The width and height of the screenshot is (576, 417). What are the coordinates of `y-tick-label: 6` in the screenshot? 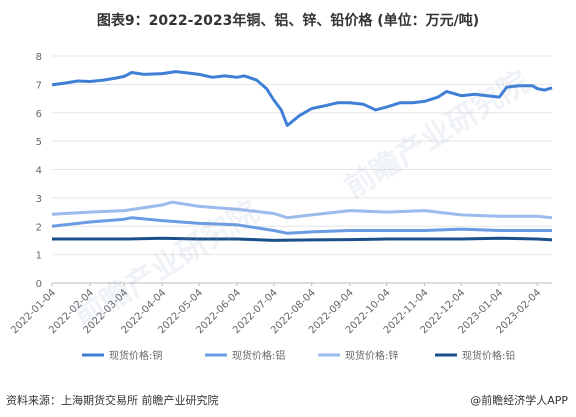 It's located at (39, 114).